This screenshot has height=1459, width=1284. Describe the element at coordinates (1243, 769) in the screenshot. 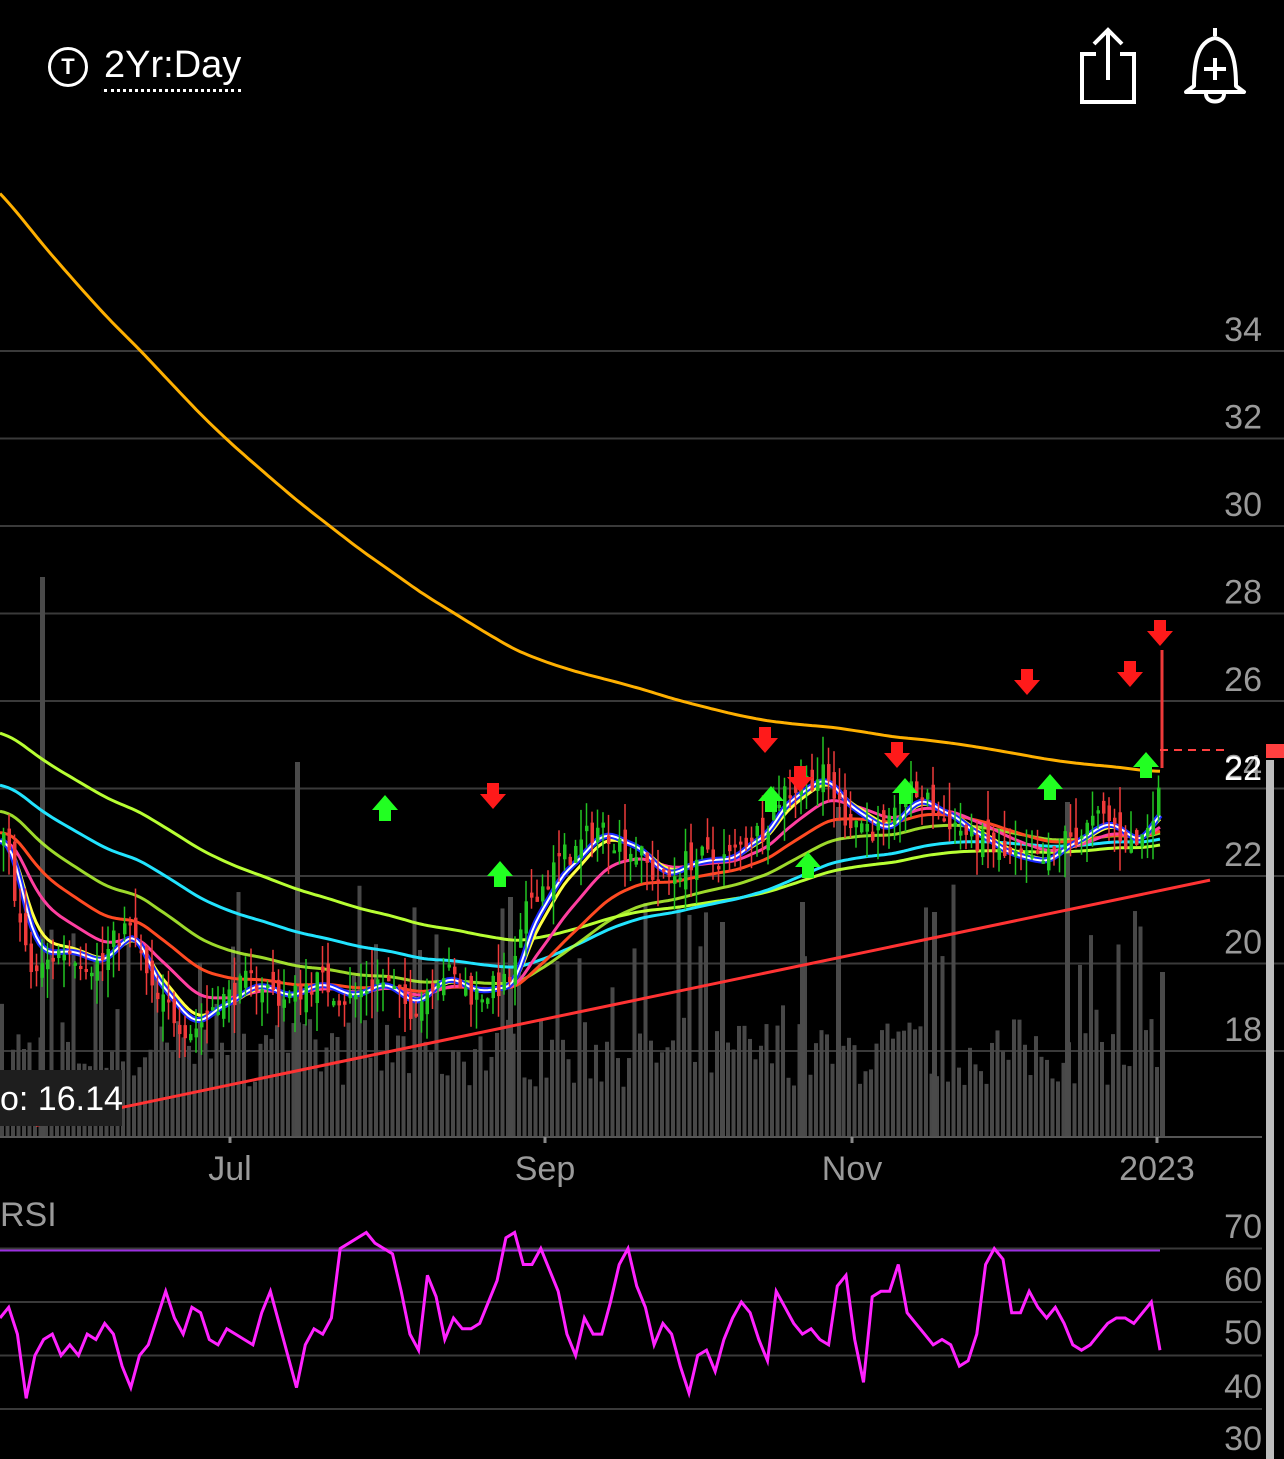

I see `last-price-badge: 22` at that location.